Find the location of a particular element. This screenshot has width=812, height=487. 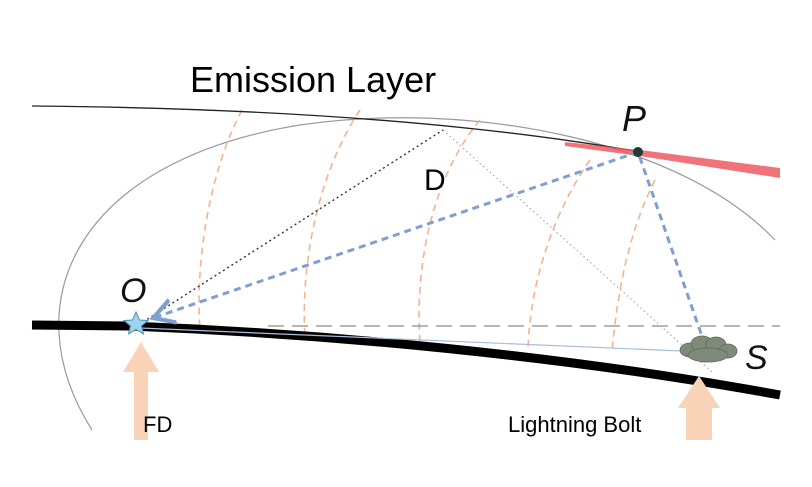

direct-path-line is located at coordinates (422, 340).